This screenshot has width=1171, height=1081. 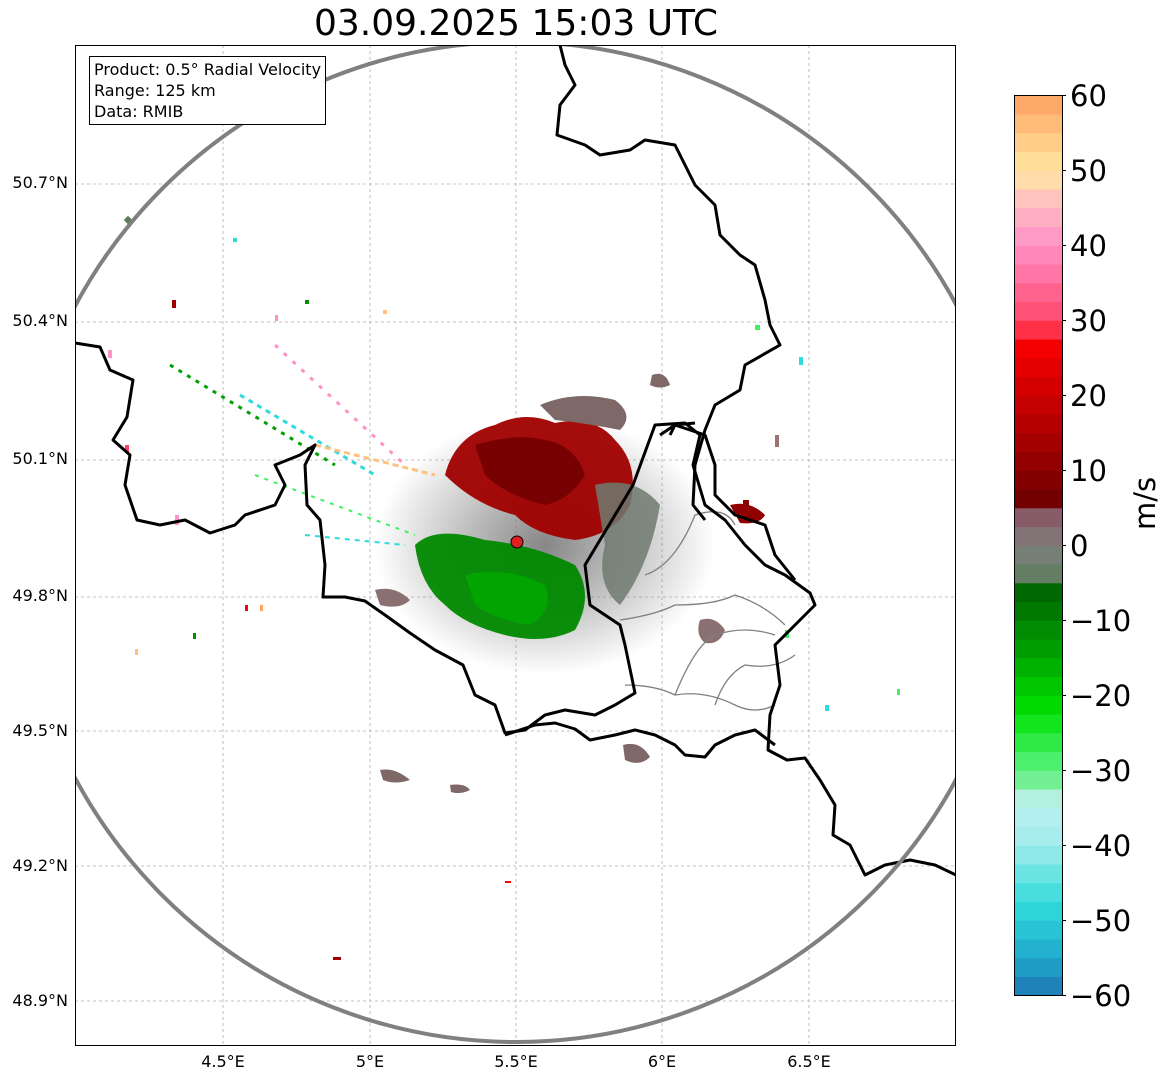 What do you see at coordinates (40, 1000) in the screenshot?
I see `lat-label-48.9: 48.9°N` at bounding box center [40, 1000].